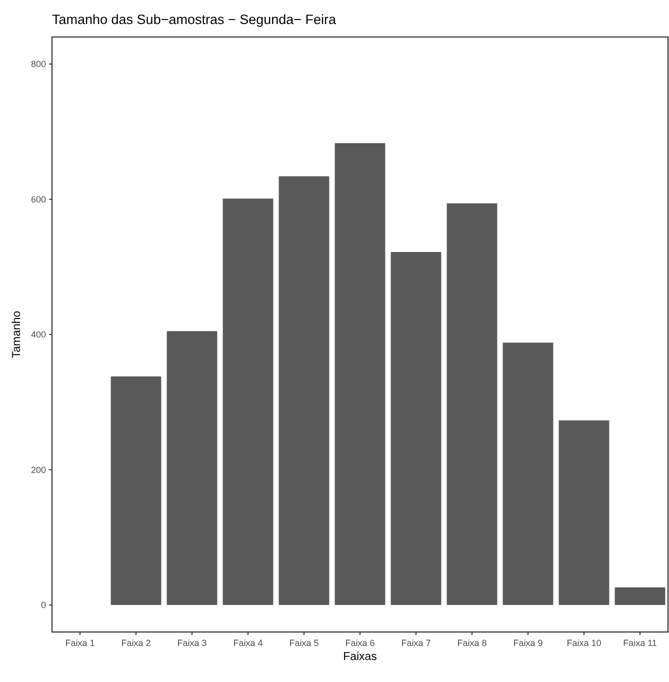 The height and width of the screenshot is (682, 669). Describe the element at coordinates (192, 643) in the screenshot. I see `x-tick-label: Faixa 3` at that location.